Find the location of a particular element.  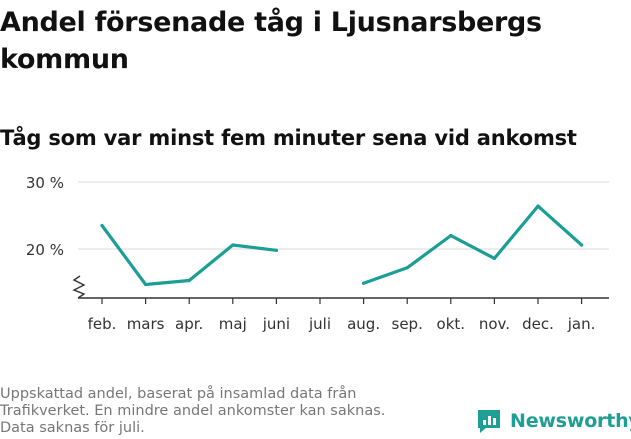

x-tick-label: aug. is located at coordinates (363, 324).